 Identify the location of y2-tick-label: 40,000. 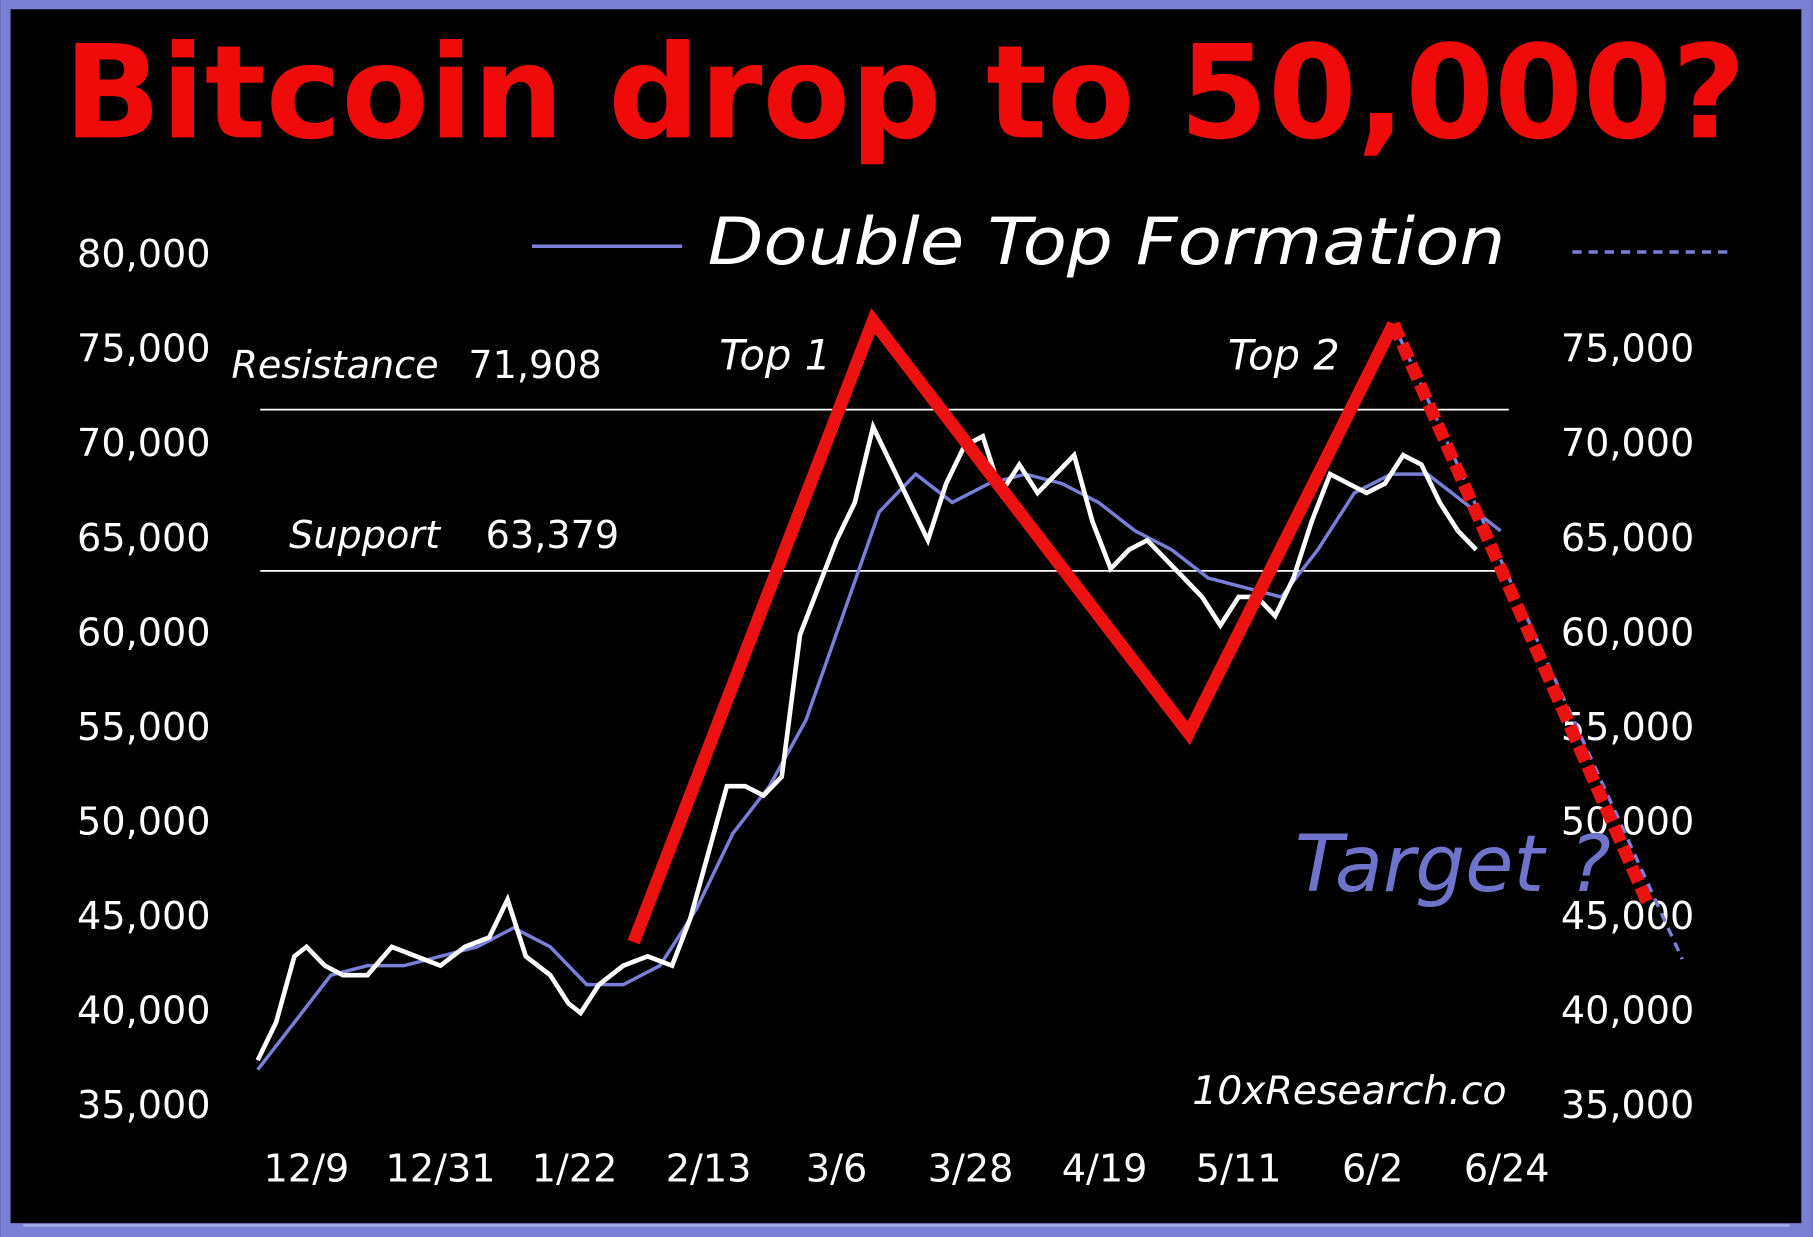
(1627, 1010).